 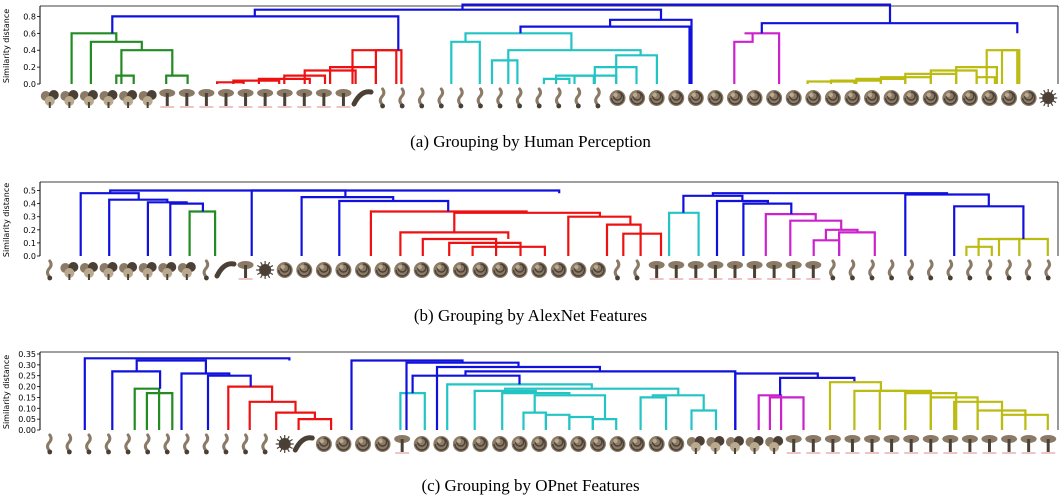 I want to click on y-tick-label: 0.0, so click(x=29, y=84).